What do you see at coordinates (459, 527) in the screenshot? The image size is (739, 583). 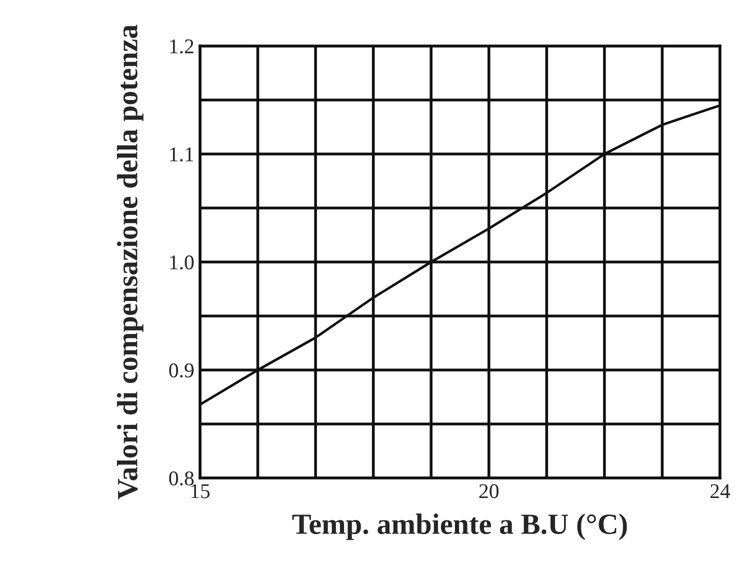 I see `x-axis-title: Temp. ambiente a B.U (°C)` at bounding box center [459, 527].